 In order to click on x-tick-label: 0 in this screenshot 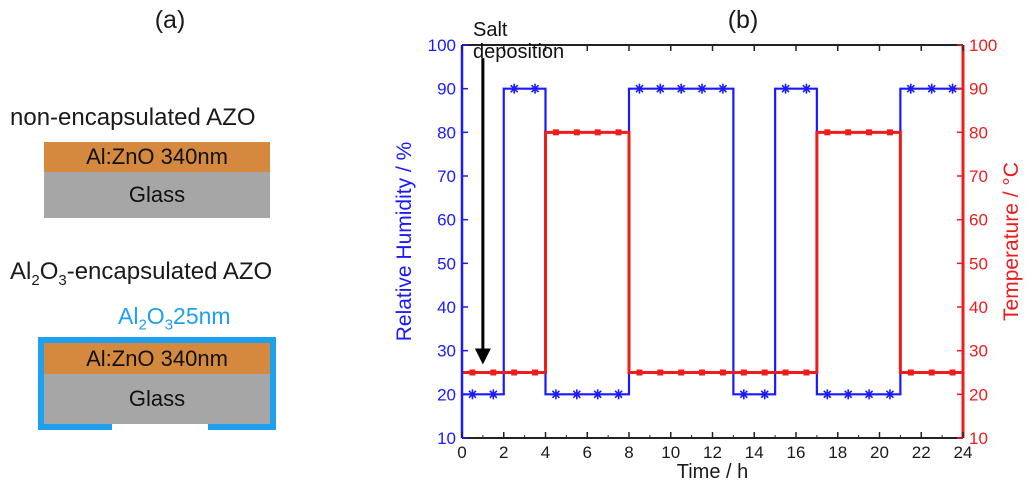, I will do `click(461, 452)`.